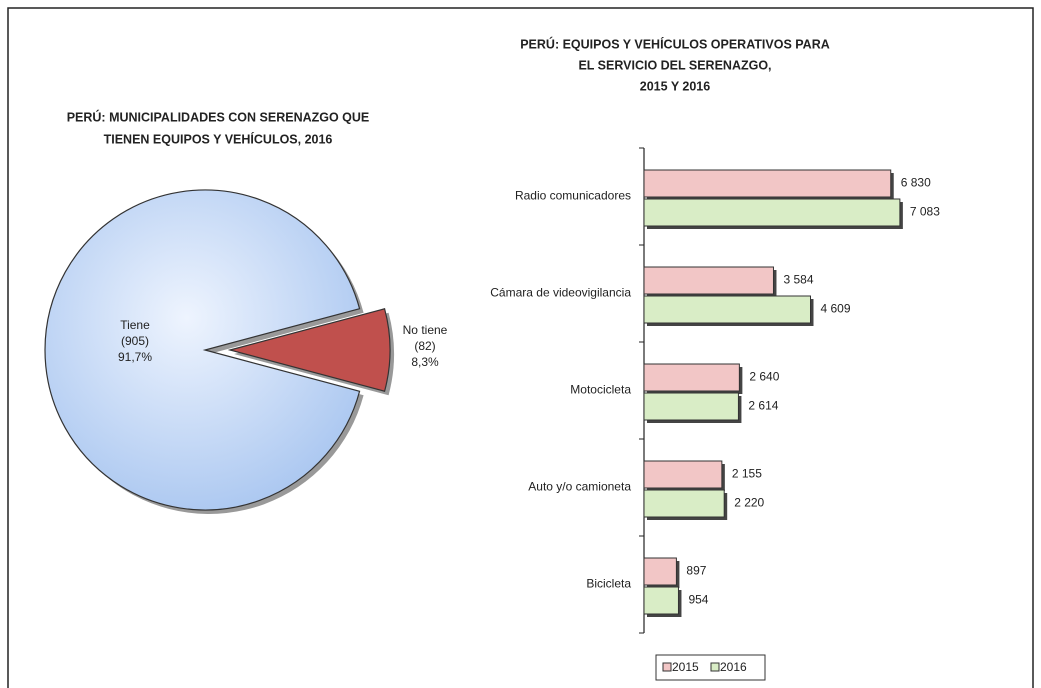 This screenshot has width=1041, height=688. What do you see at coordinates (925, 212) in the screenshot?
I see `value-label: 7 083` at bounding box center [925, 212].